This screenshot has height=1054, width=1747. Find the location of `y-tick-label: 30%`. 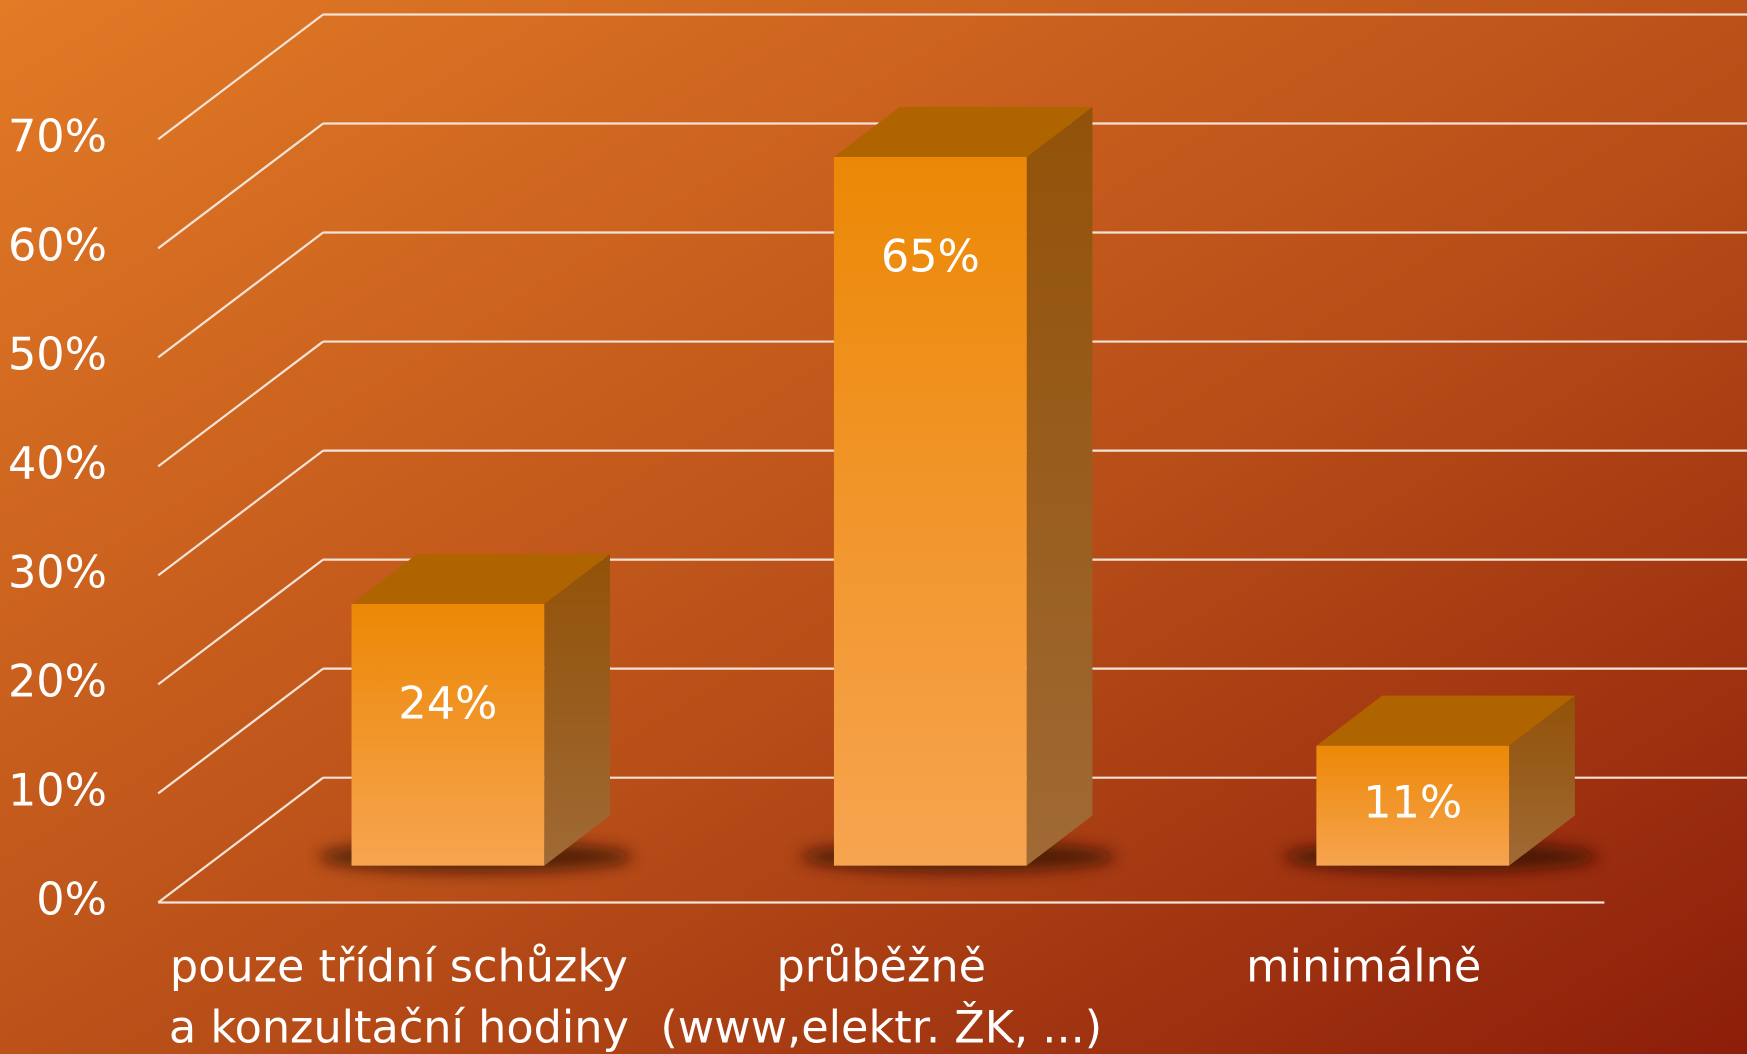

y-tick-label: 30% is located at coordinates (57, 572).